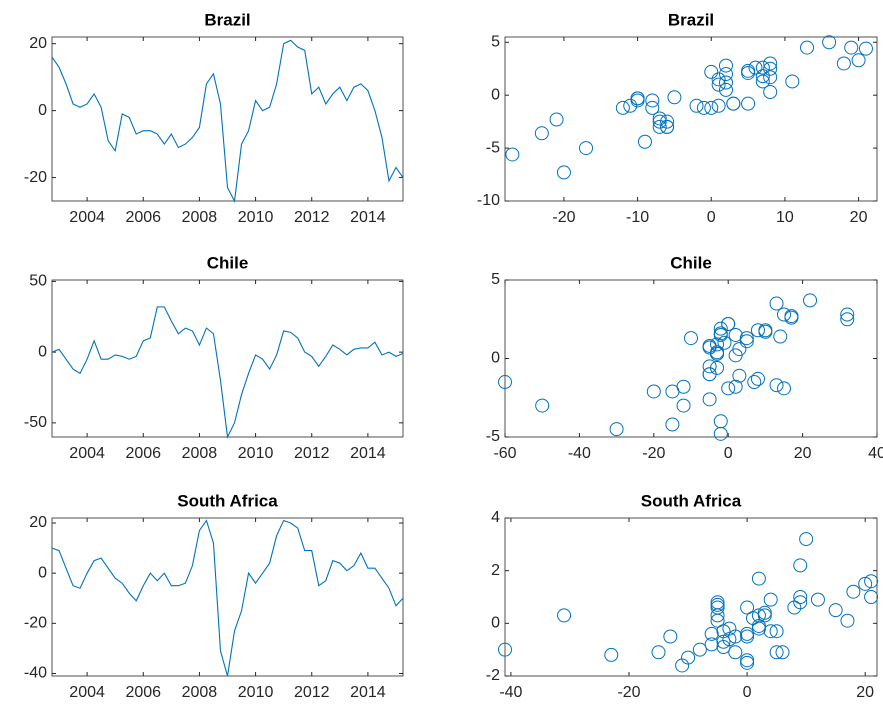 The width and height of the screenshot is (883, 718). Describe the element at coordinates (628, 692) in the screenshot. I see `x-tick-label: -20` at that location.